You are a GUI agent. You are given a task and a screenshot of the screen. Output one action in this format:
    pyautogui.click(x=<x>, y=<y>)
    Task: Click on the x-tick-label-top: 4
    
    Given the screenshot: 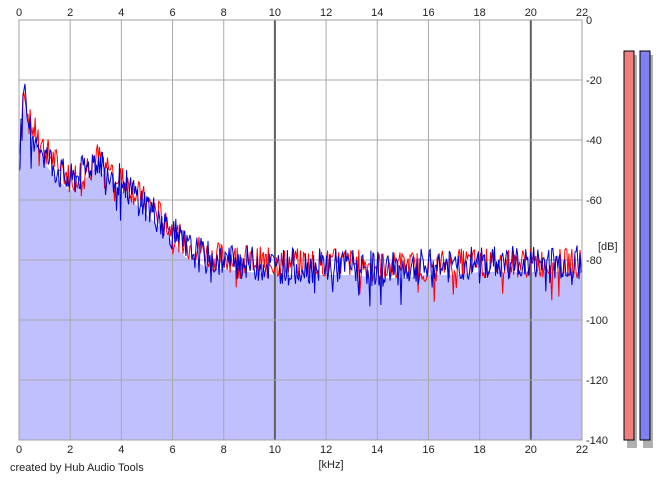 What is the action you would take?
    pyautogui.click(x=121, y=13)
    